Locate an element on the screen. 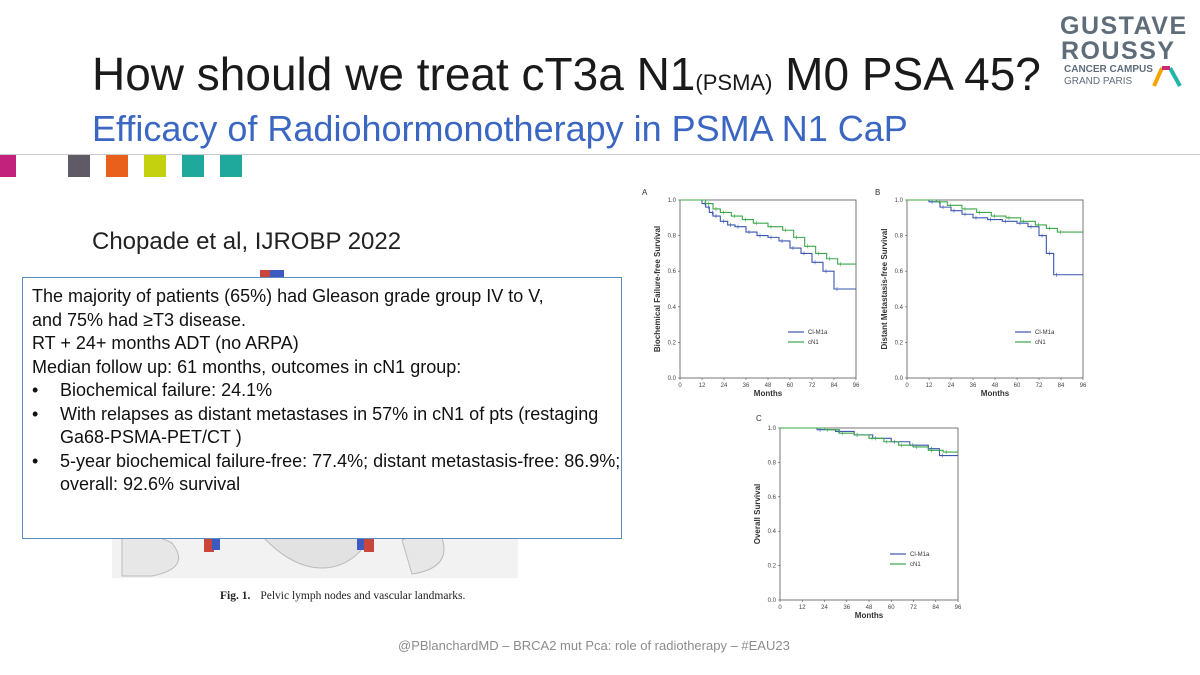 The image size is (1200, 675). logo-line-2: ROUSSY is located at coordinates (1118, 51).